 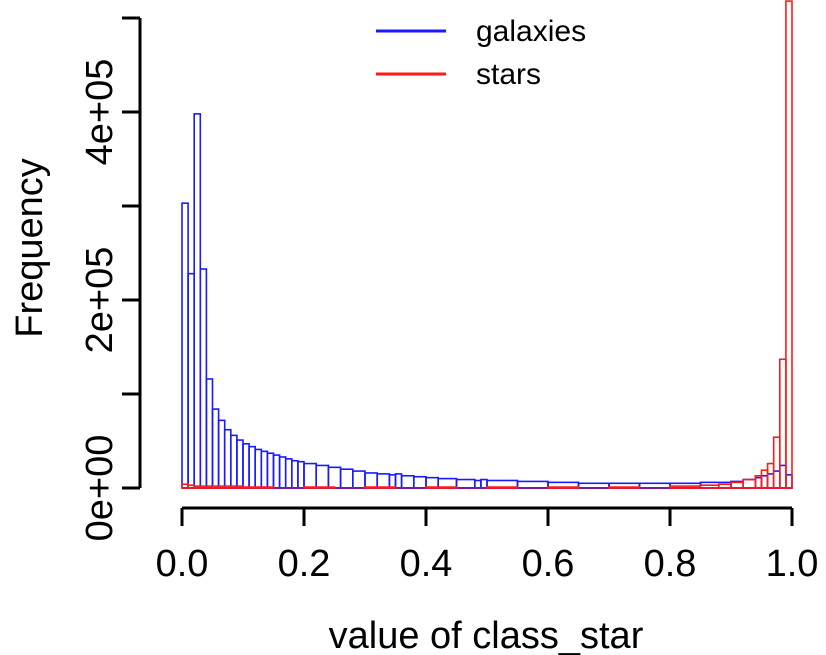 What do you see at coordinates (304, 564) in the screenshot?
I see `x-tick-label: 0.2` at bounding box center [304, 564].